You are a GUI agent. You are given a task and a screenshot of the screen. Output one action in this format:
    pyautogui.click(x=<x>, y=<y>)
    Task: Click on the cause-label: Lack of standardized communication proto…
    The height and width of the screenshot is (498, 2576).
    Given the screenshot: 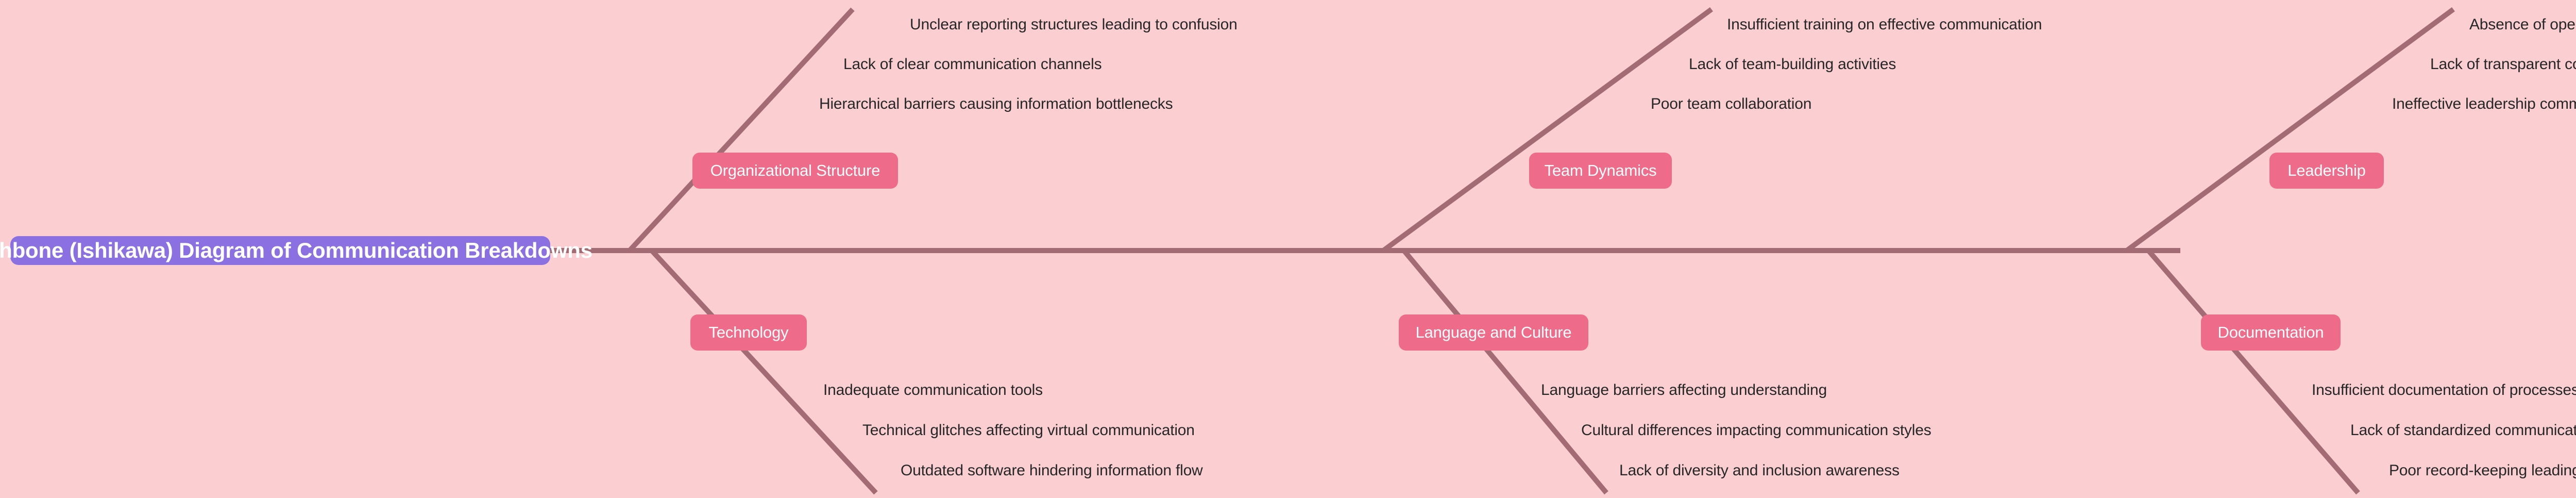 What is the action you would take?
    pyautogui.click(x=2463, y=430)
    